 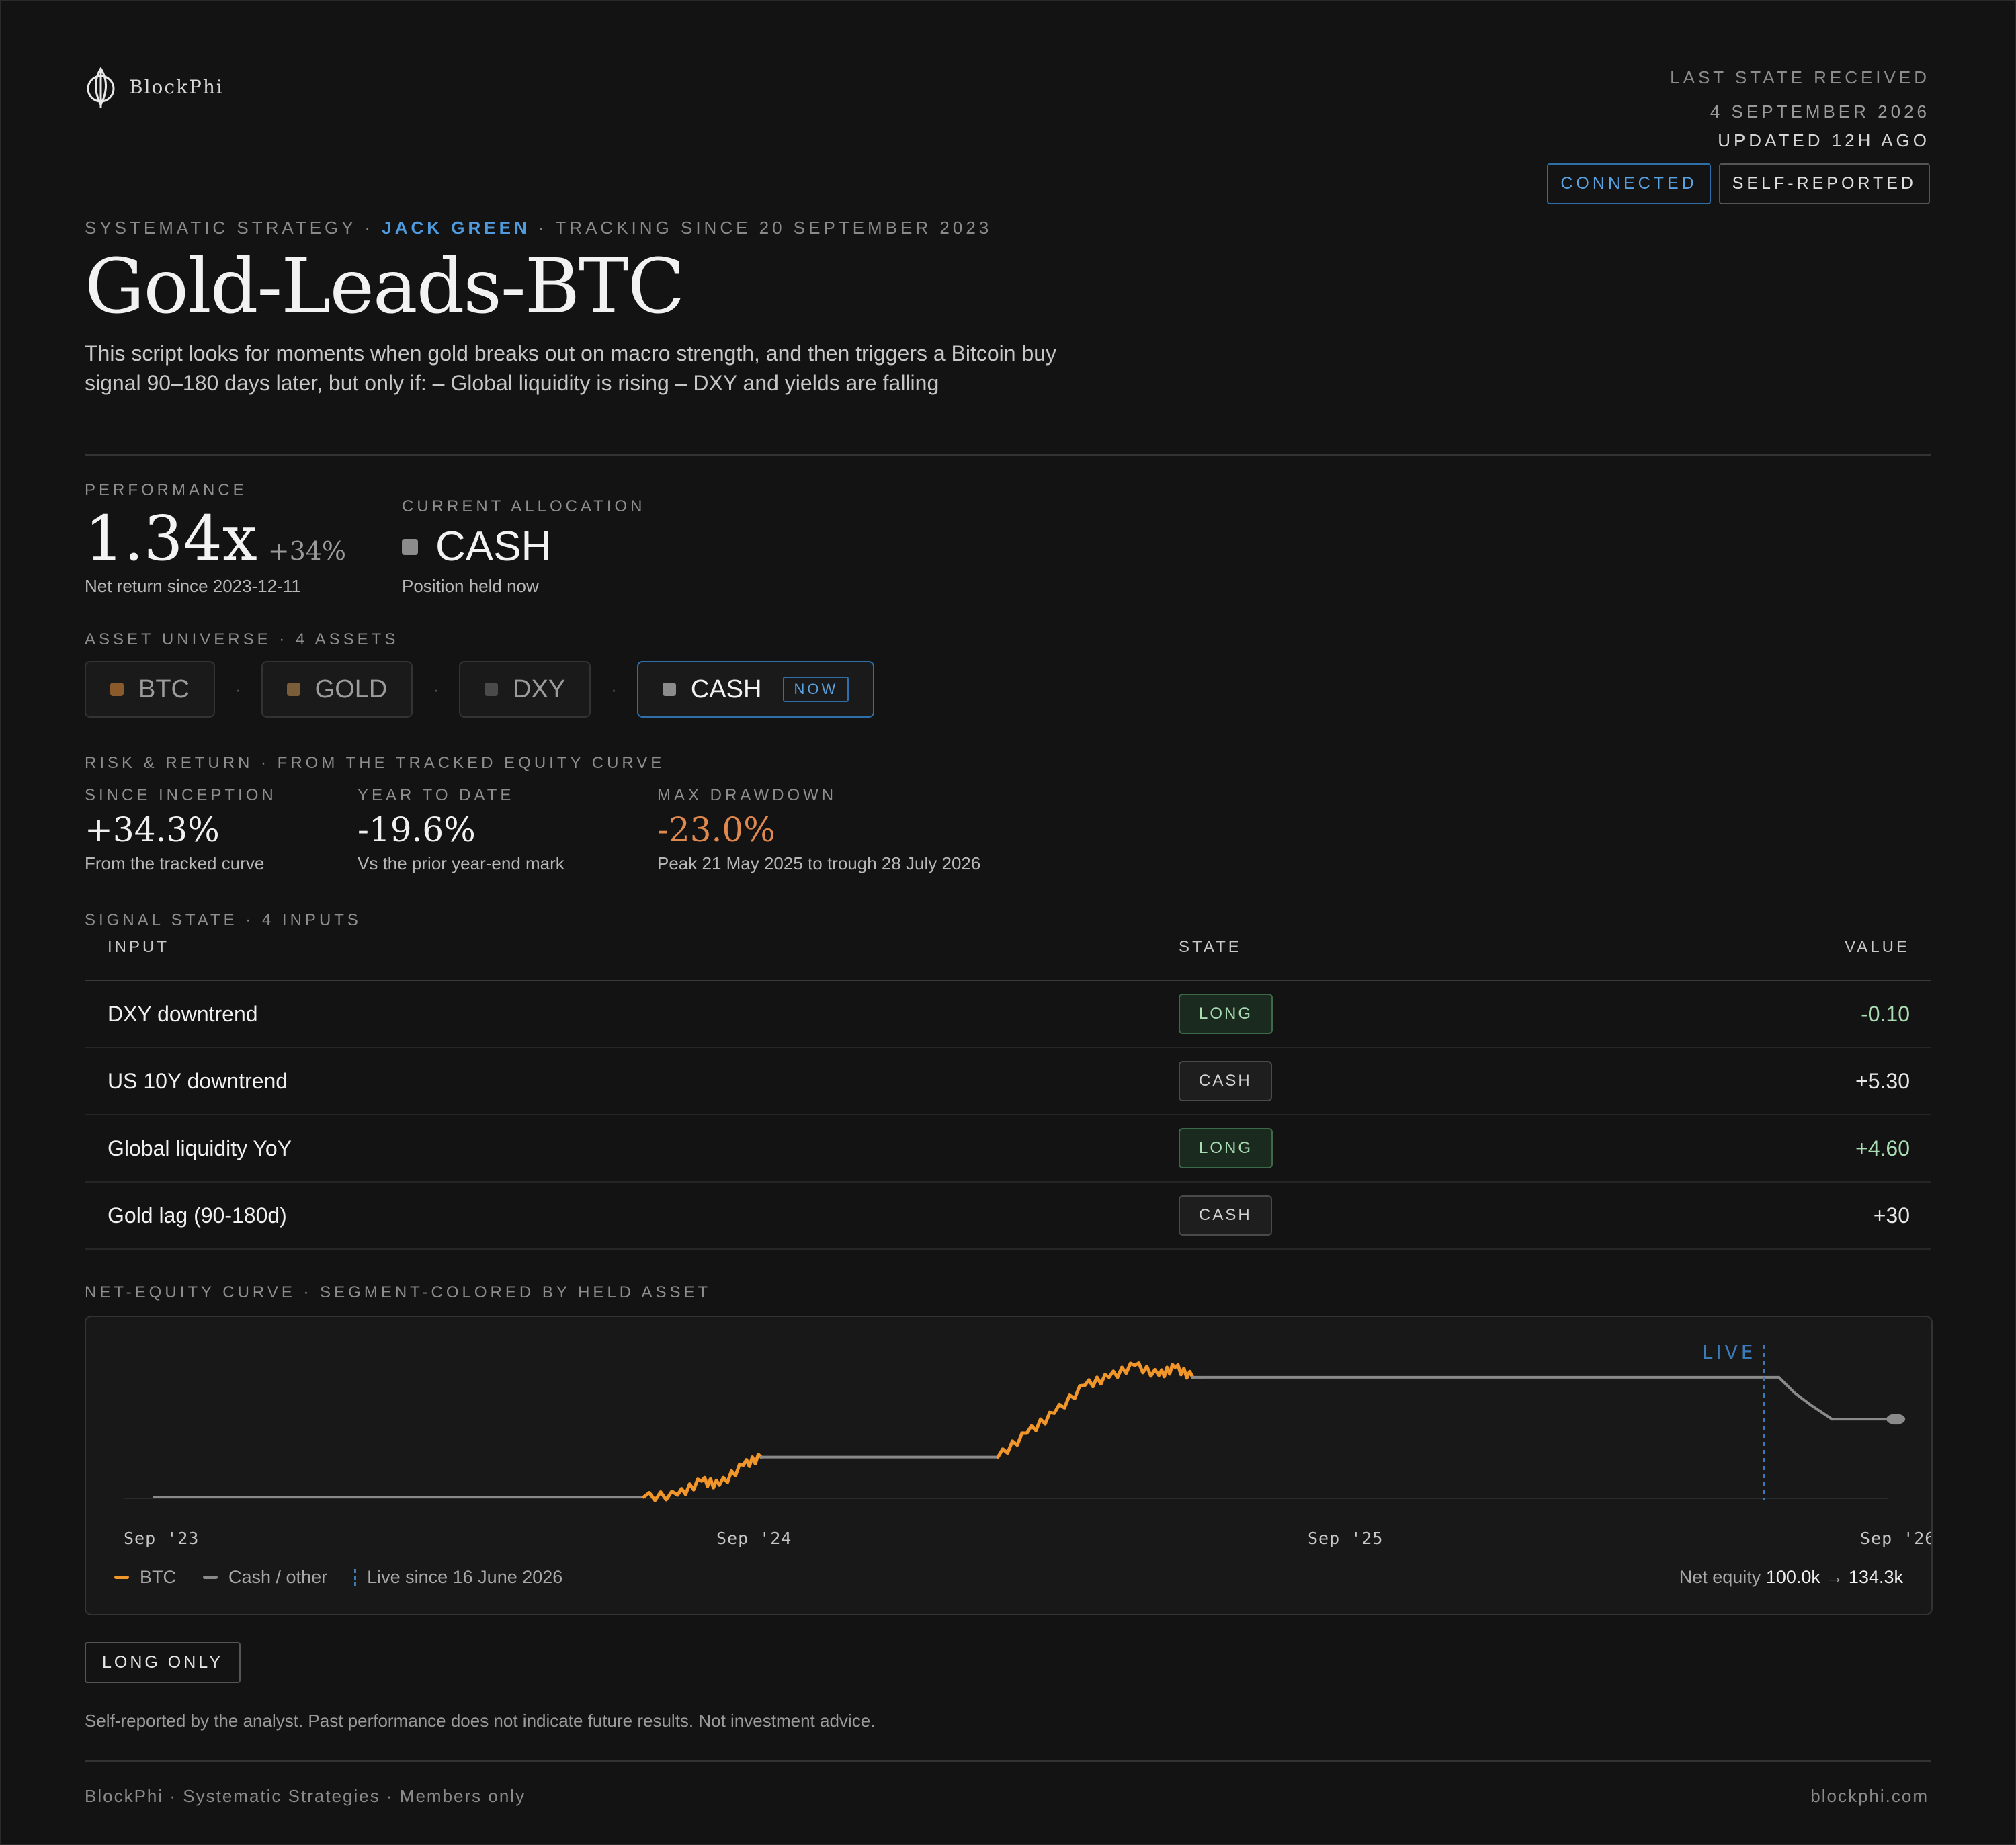 What do you see at coordinates (1008, 1149) in the screenshot?
I see `table-row: Global liquidity YoY LONG +4.60` at bounding box center [1008, 1149].